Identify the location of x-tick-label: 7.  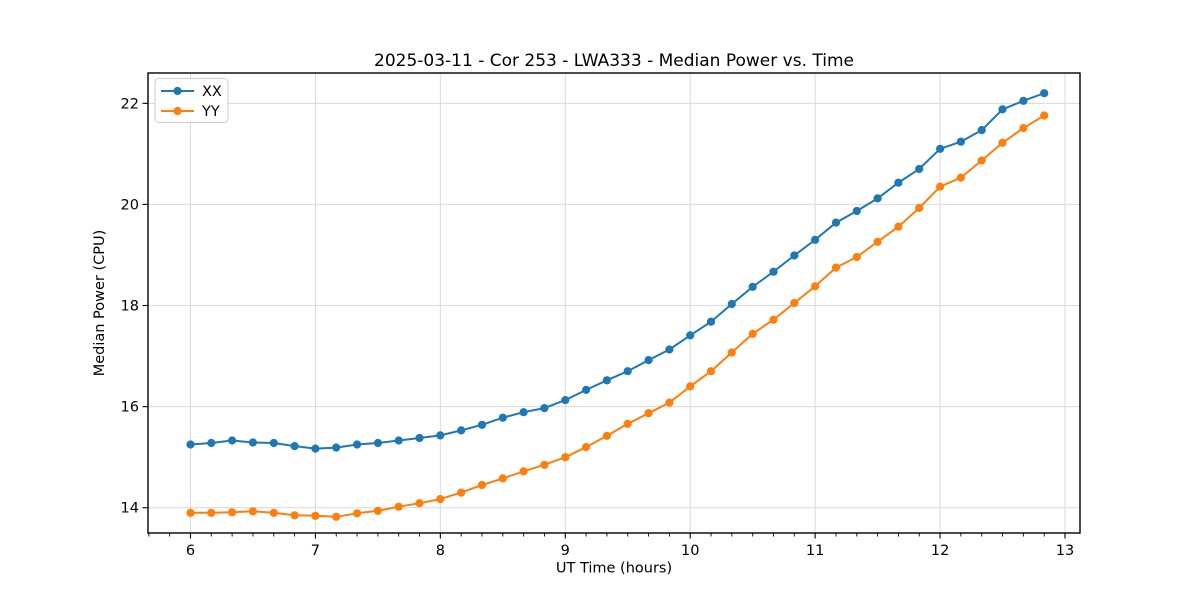
(315, 551).